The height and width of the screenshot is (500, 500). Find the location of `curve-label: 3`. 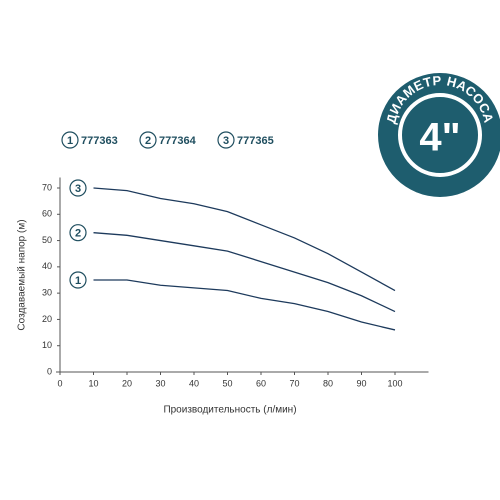

curve-label: 3 is located at coordinates (78, 189).